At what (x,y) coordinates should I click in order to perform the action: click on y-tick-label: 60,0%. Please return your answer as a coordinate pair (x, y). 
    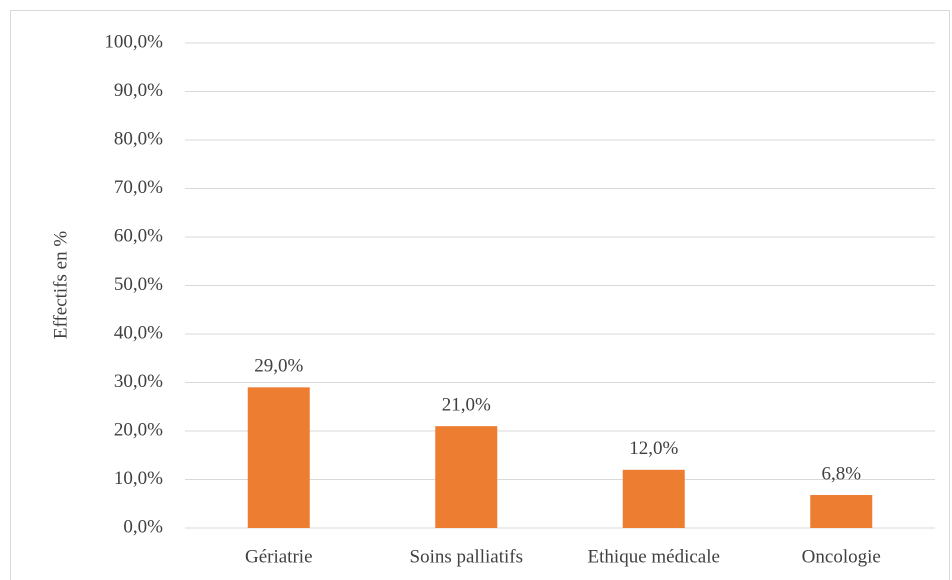
    Looking at the image, I should click on (138, 235).